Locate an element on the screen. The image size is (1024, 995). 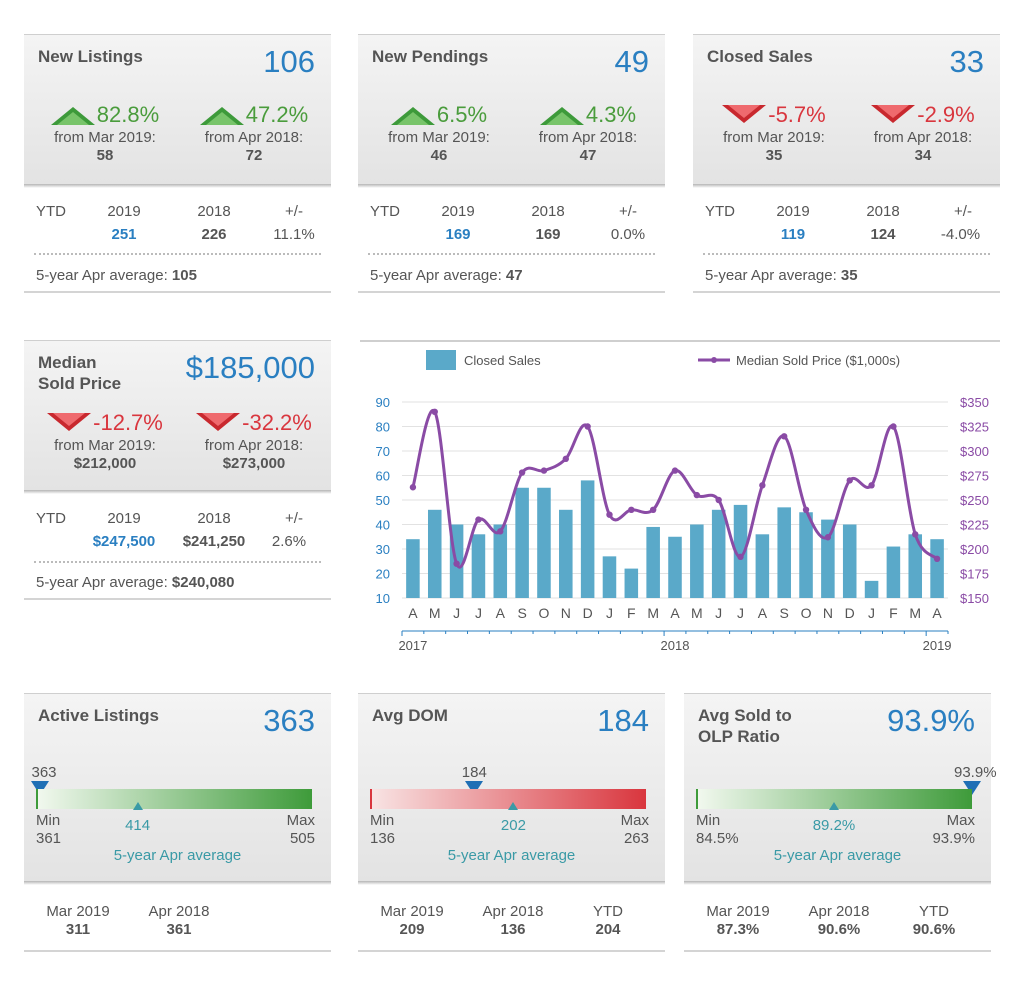
y-left-tick-label: 50 is located at coordinates (383, 500).